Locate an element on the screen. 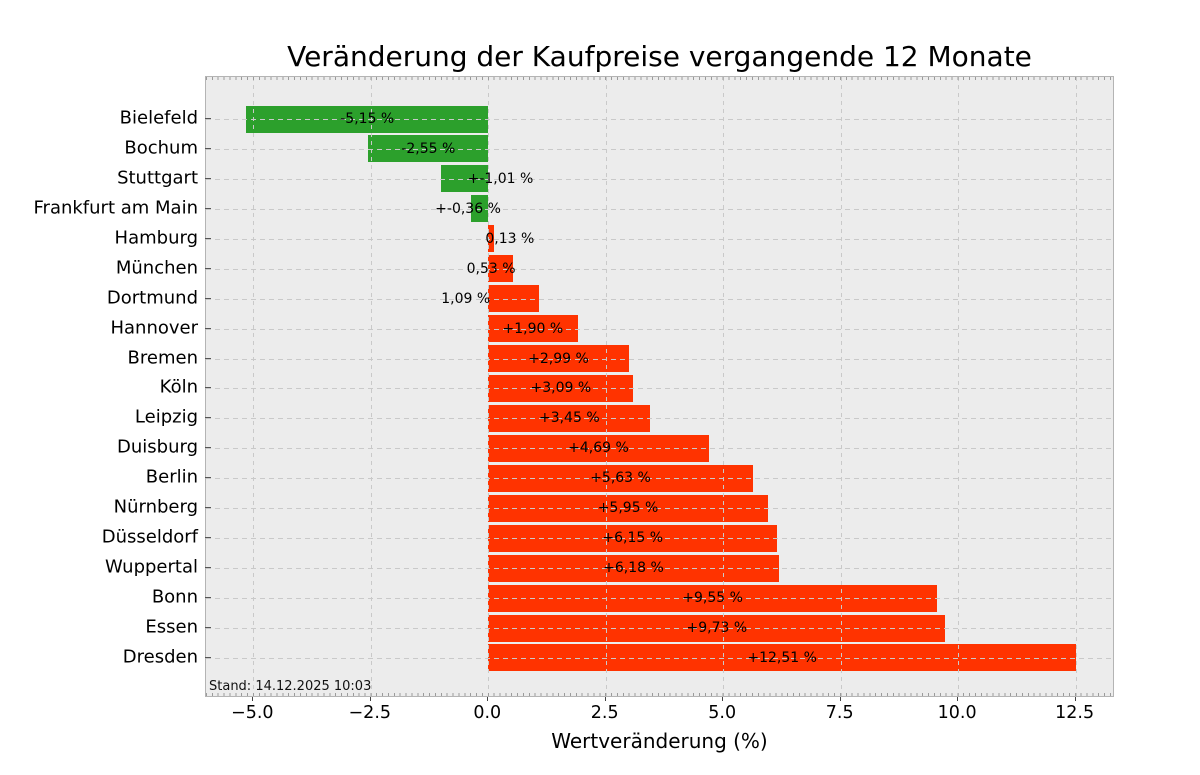 The height and width of the screenshot is (775, 1200). bar-value-label: +3,45 % is located at coordinates (569, 418).